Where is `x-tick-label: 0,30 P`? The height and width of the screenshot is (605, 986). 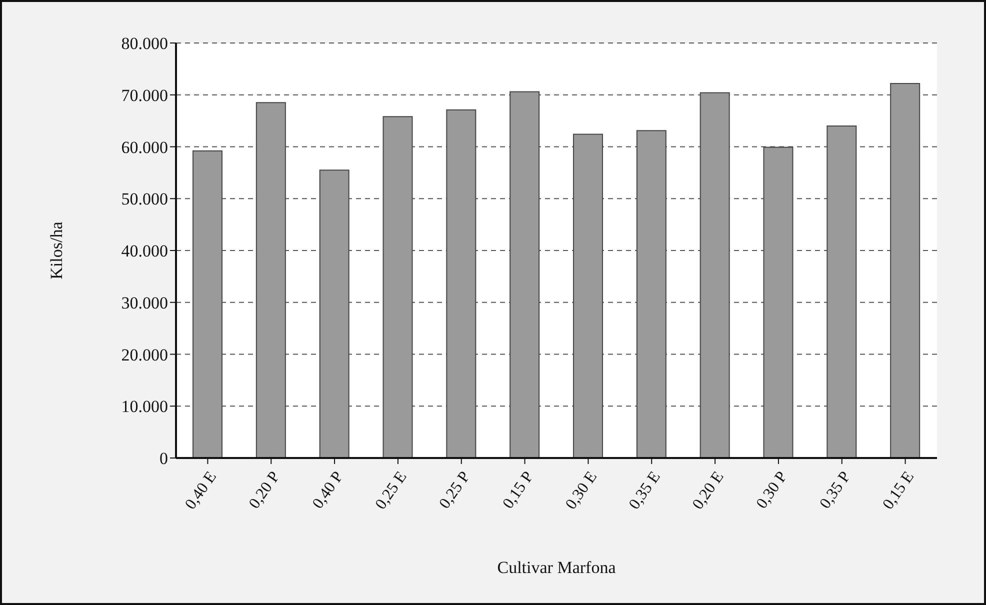
x-tick-label: 0,30 P is located at coordinates (772, 490).